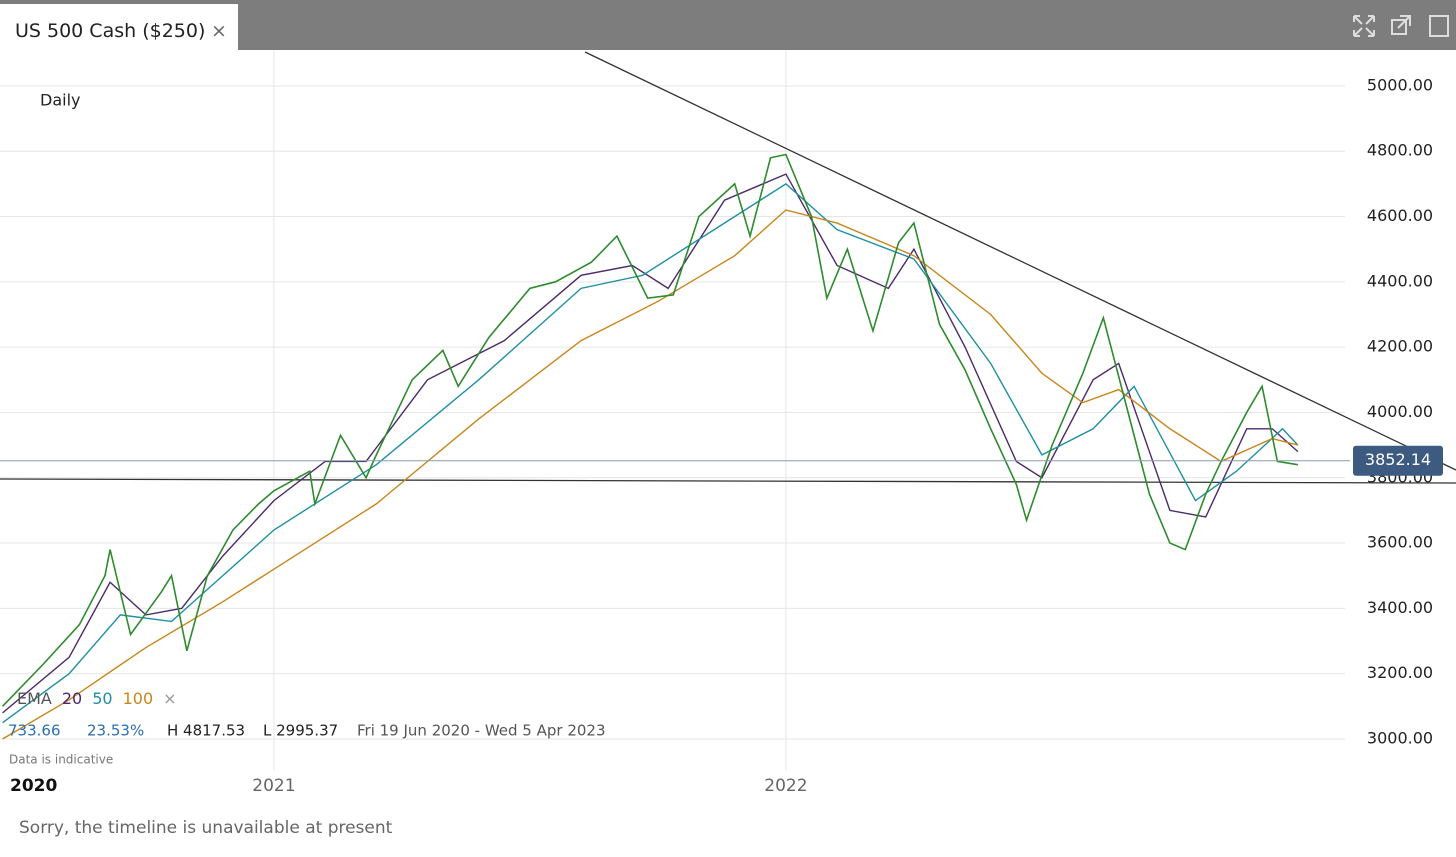  What do you see at coordinates (169, 698) in the screenshot?
I see `legend-remove: ×` at bounding box center [169, 698].